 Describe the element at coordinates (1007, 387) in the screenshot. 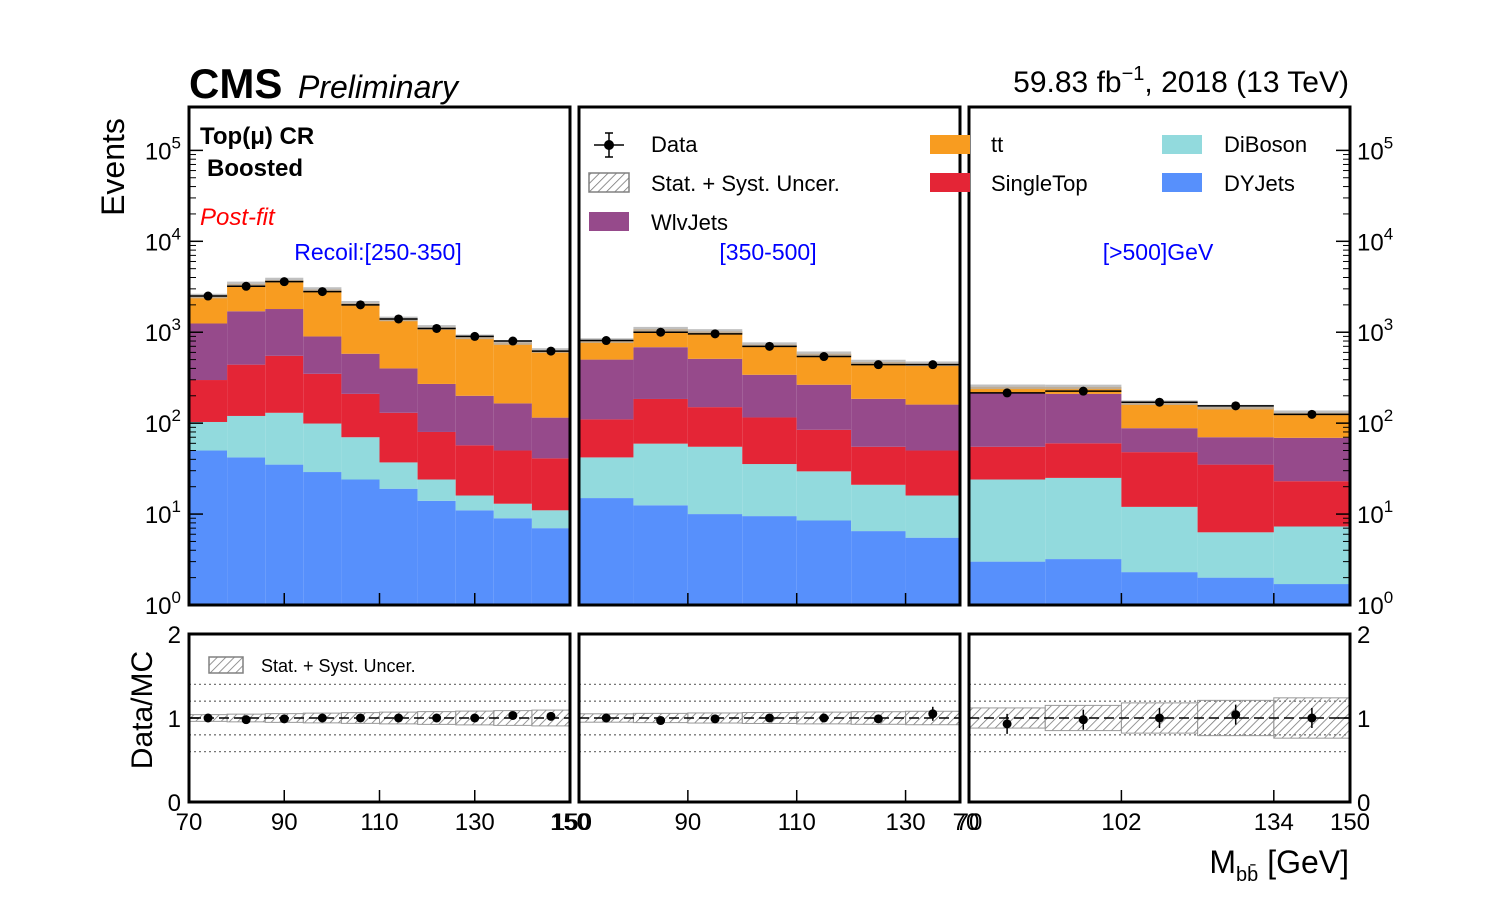

I see `stack-uncert-p3-b1` at that location.